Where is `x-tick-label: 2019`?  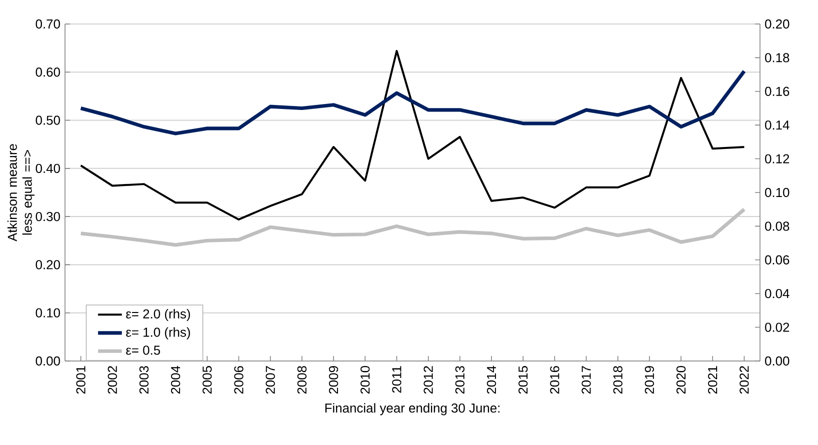 x-tick-label: 2019 is located at coordinates (649, 380).